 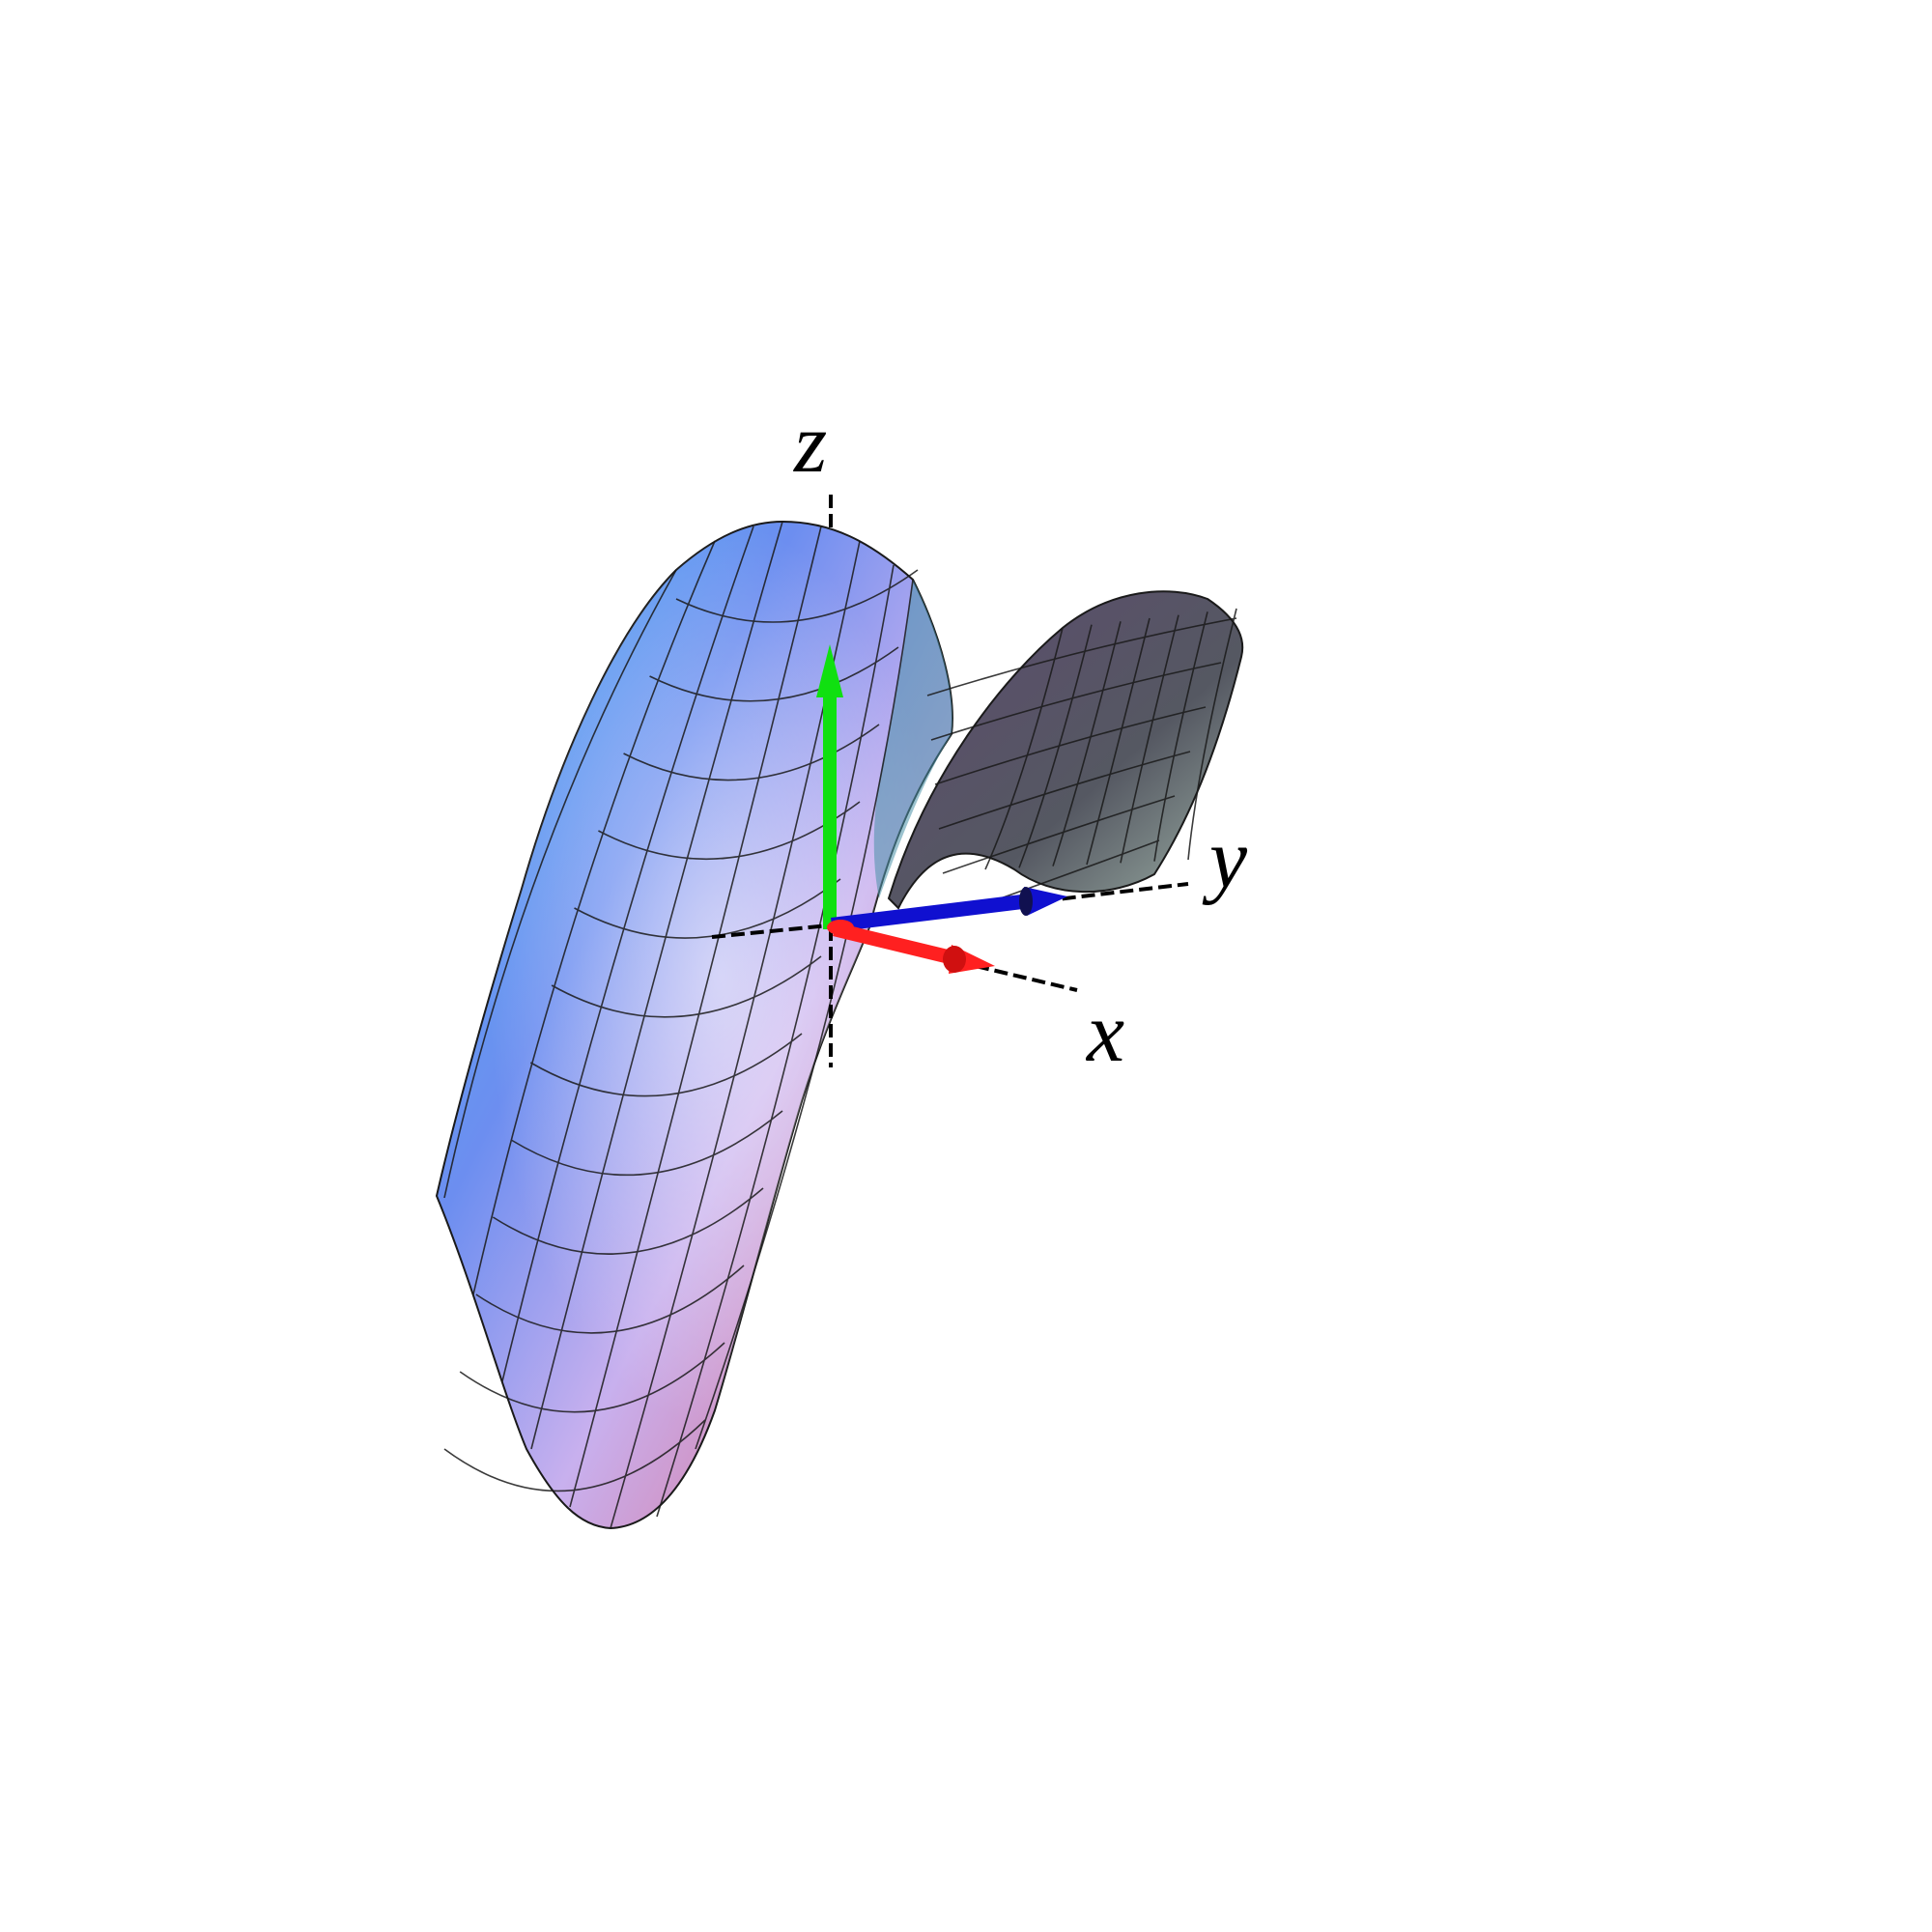 What do you see at coordinates (1045, 901) in the screenshot?
I see `y-vector-head` at bounding box center [1045, 901].